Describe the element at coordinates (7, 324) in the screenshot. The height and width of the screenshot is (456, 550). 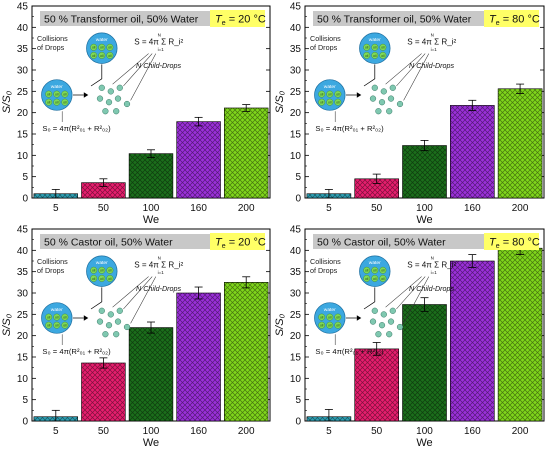
I see `y-axis-label: S/S₀` at that location.